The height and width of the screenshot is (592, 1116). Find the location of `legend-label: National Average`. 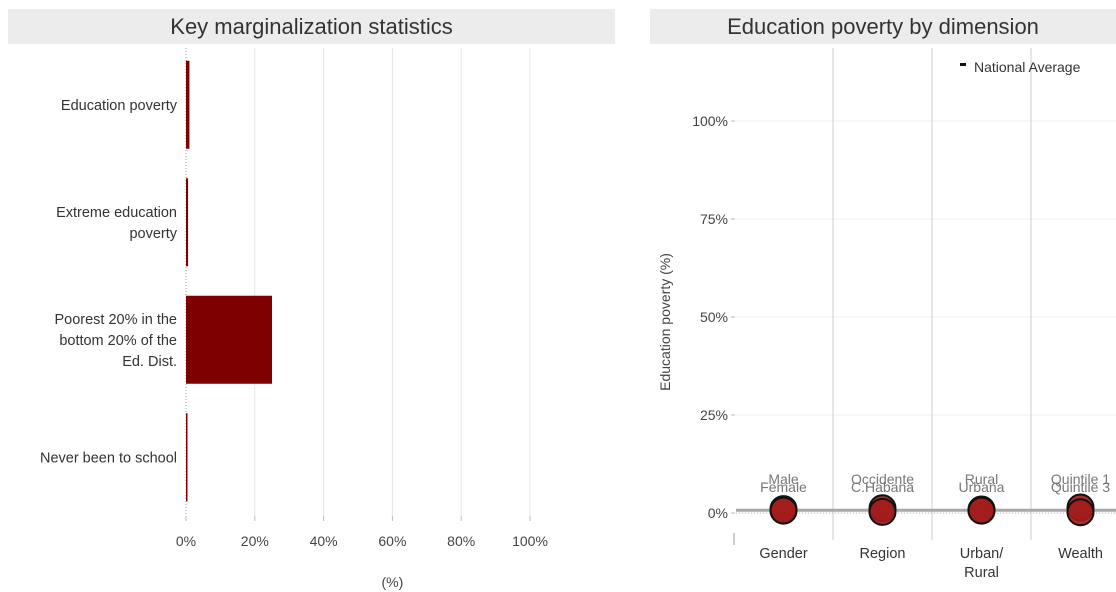

legend-label: National Average is located at coordinates (1027, 67).